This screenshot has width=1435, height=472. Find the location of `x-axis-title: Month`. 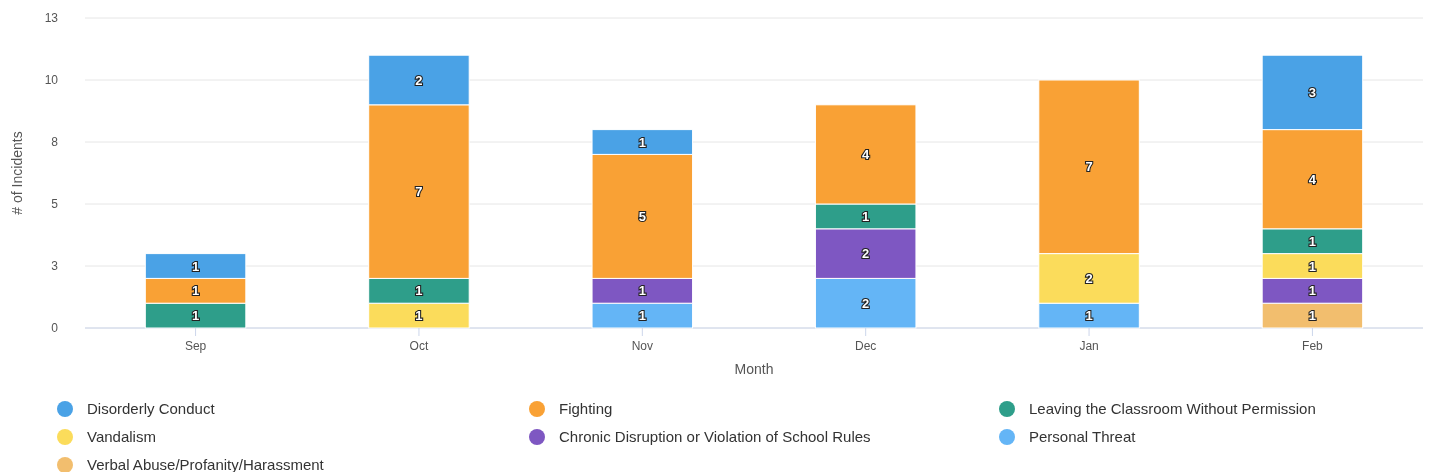

x-axis-title: Month is located at coordinates (754, 369).